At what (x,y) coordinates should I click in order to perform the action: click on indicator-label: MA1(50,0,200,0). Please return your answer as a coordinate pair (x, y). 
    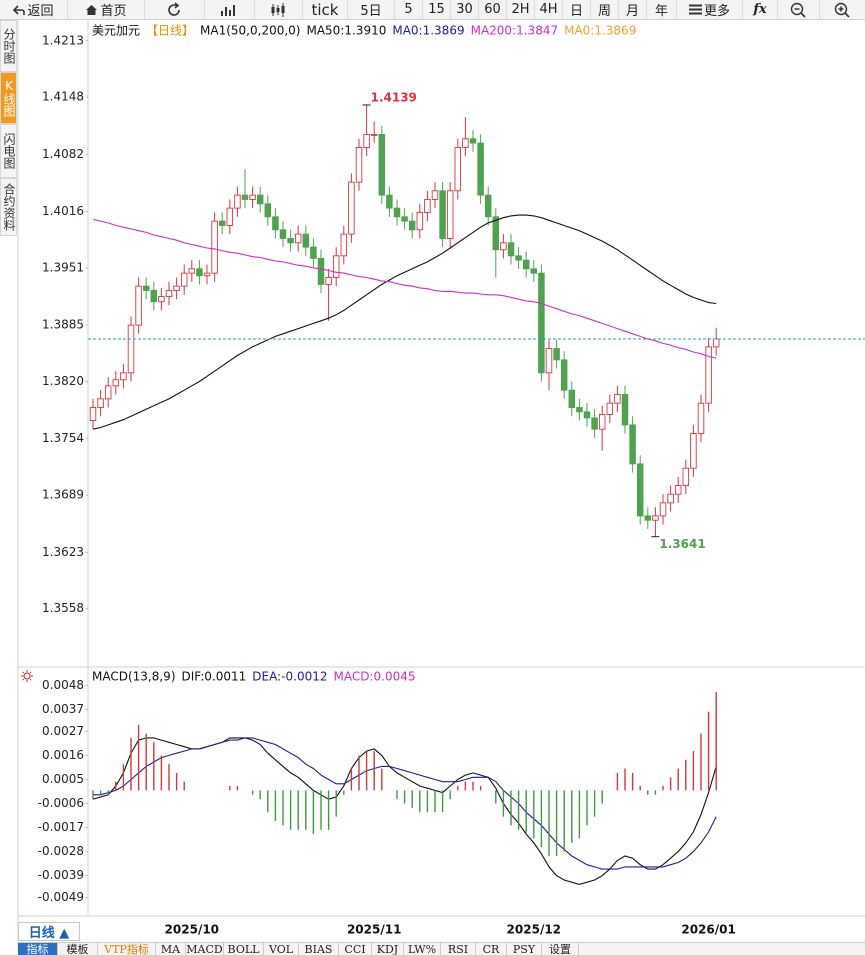
    Looking at the image, I should click on (250, 31).